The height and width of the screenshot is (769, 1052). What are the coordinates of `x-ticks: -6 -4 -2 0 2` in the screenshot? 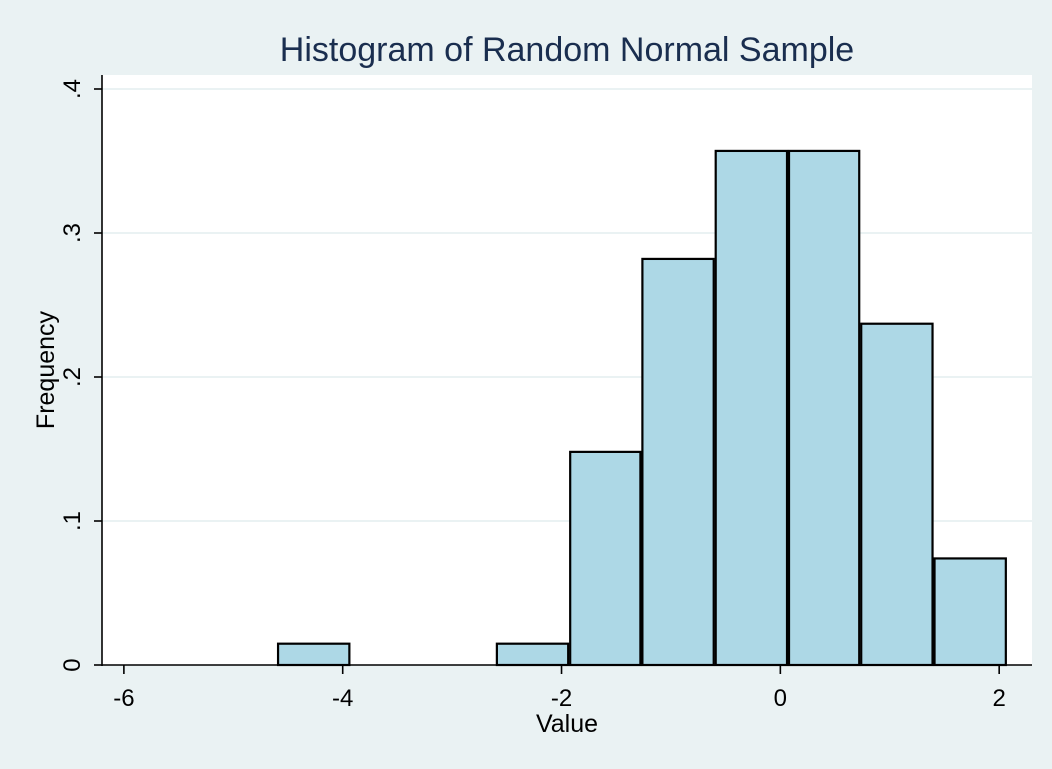 It's located at (559, 688).